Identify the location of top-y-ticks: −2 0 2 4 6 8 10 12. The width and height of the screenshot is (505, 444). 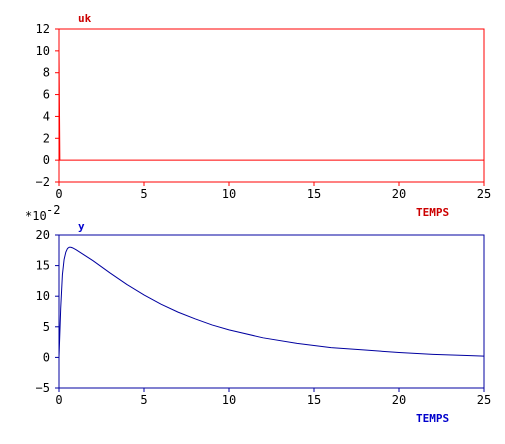
(47, 105).